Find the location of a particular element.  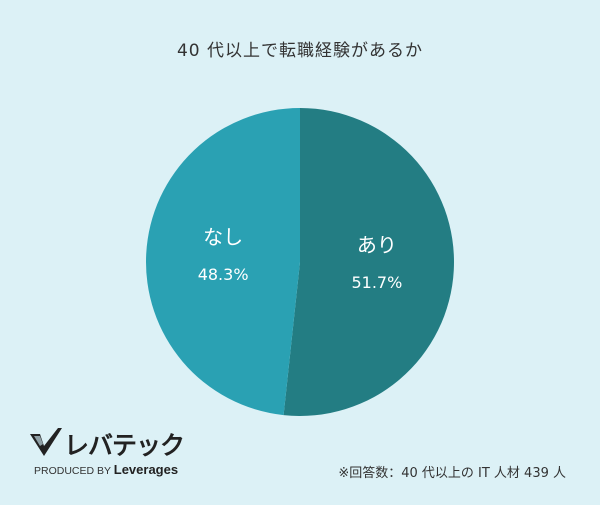

slice-label-0: あり is located at coordinates (377, 245).